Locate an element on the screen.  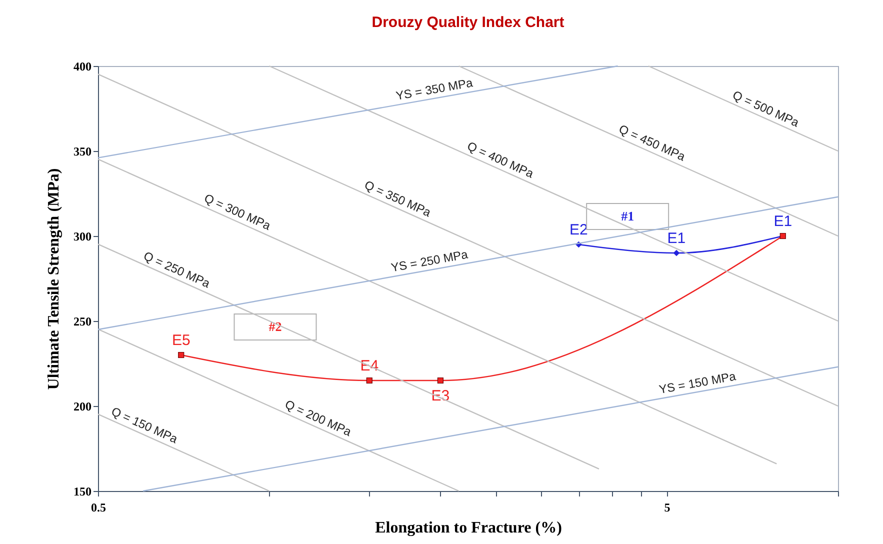
text: Q = 350 MPa is located at coordinates (398, 199).